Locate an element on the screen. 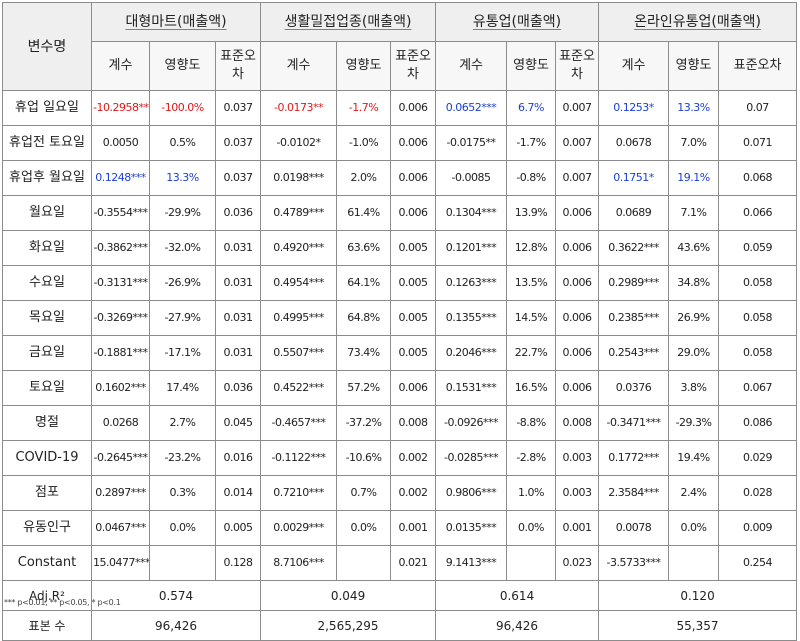 This screenshot has height=641, width=800. group-header-living-business: 생활밀접업종(매출액) is located at coordinates (348, 22).